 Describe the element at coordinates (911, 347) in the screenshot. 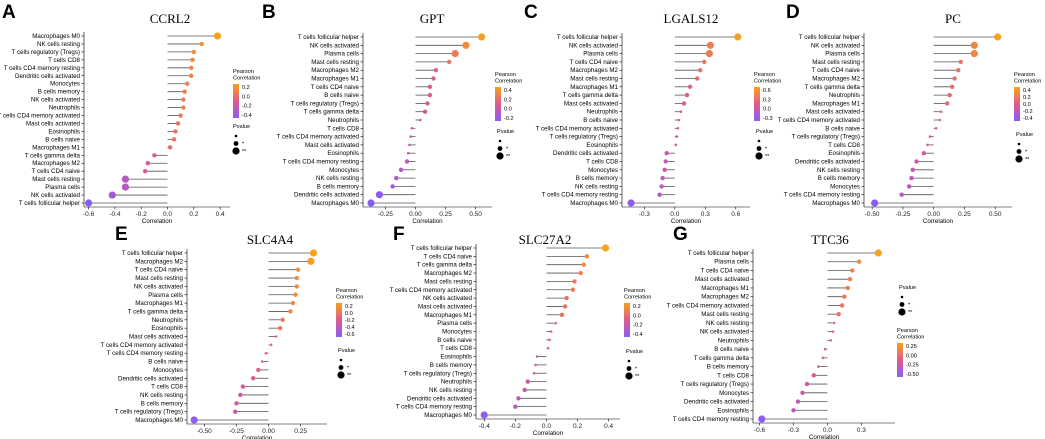

I see `color-bar-tick: 0.25` at that location.